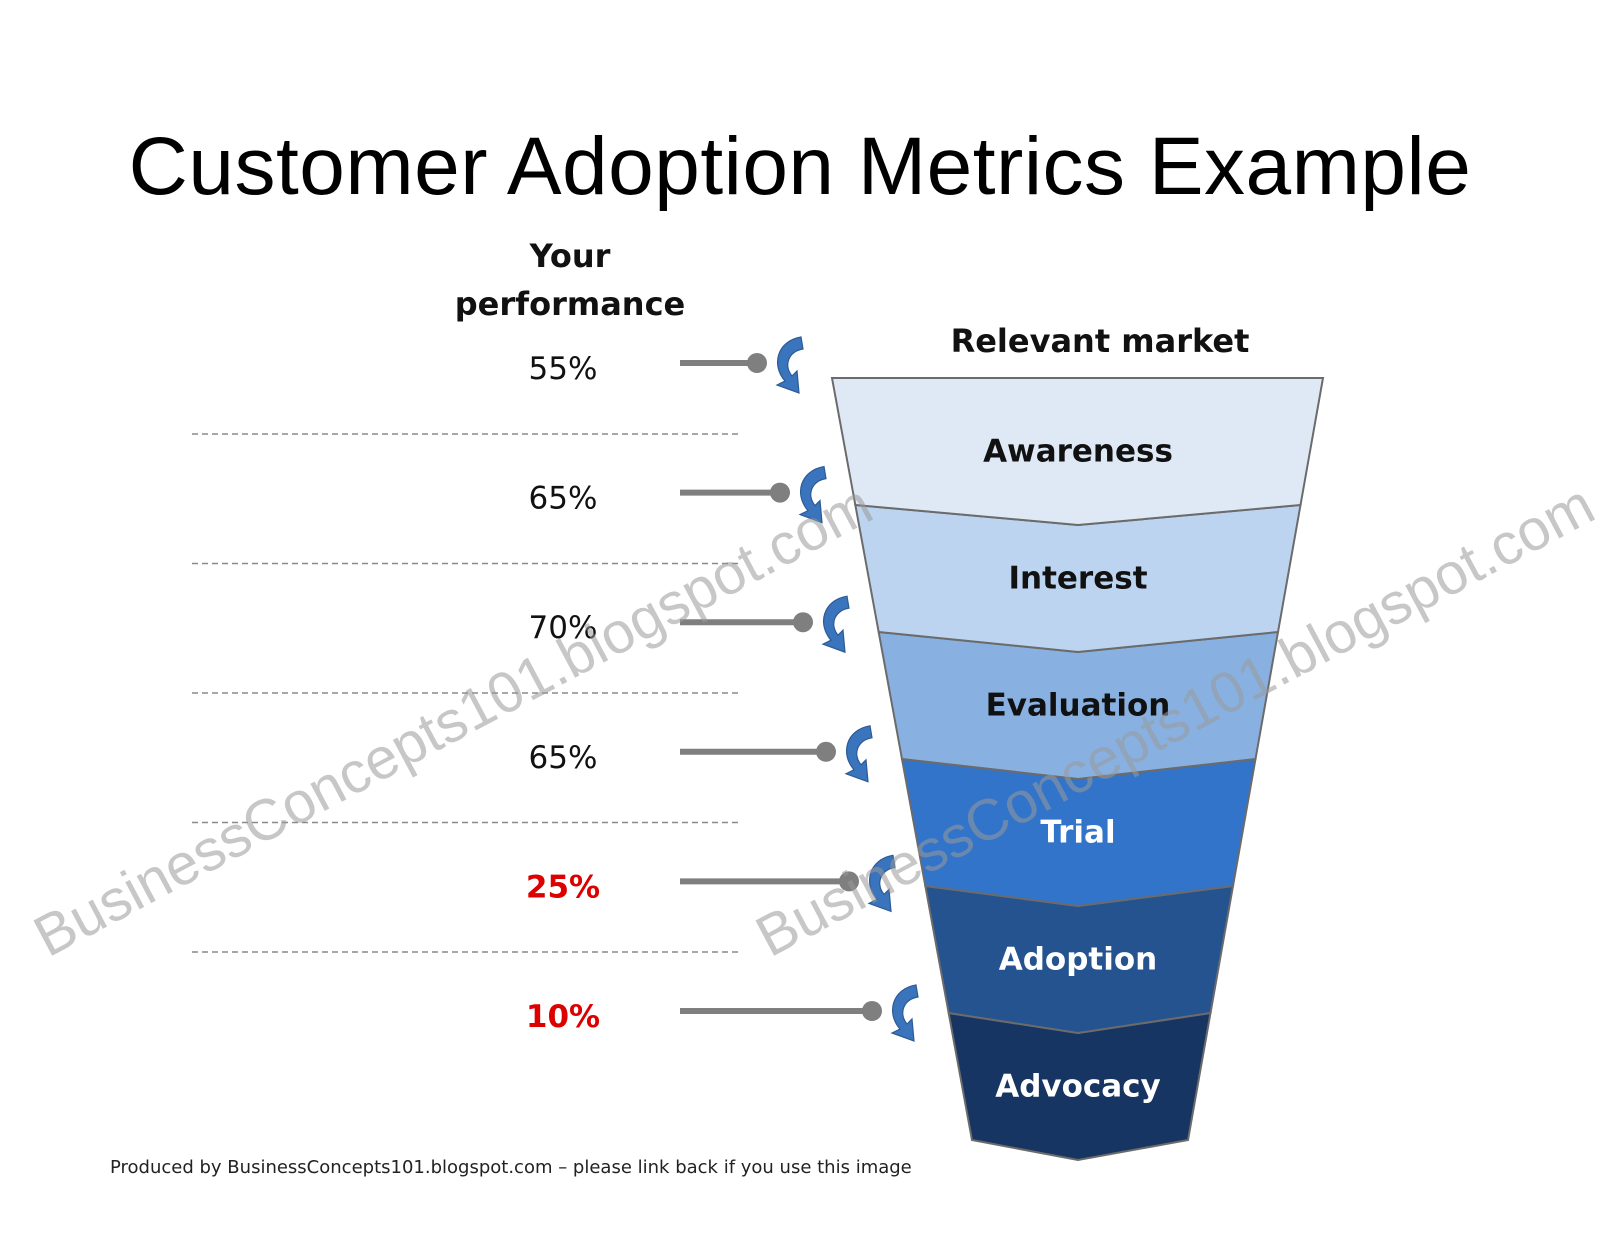  What do you see at coordinates (563, 628) in the screenshot?
I see `performance-value: 70%` at bounding box center [563, 628].